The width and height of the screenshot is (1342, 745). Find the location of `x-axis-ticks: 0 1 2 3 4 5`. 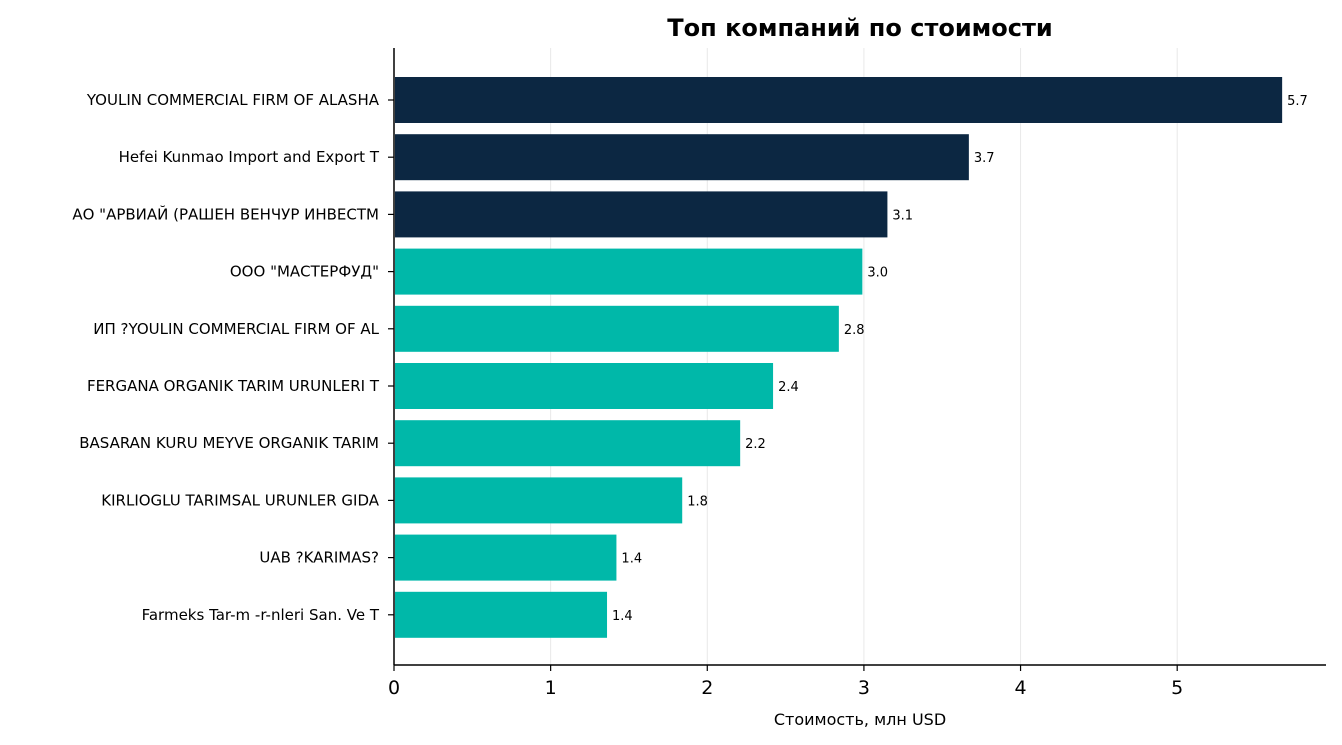

x-axis-ticks: 0 1 2 3 4 5 is located at coordinates (785, 682).